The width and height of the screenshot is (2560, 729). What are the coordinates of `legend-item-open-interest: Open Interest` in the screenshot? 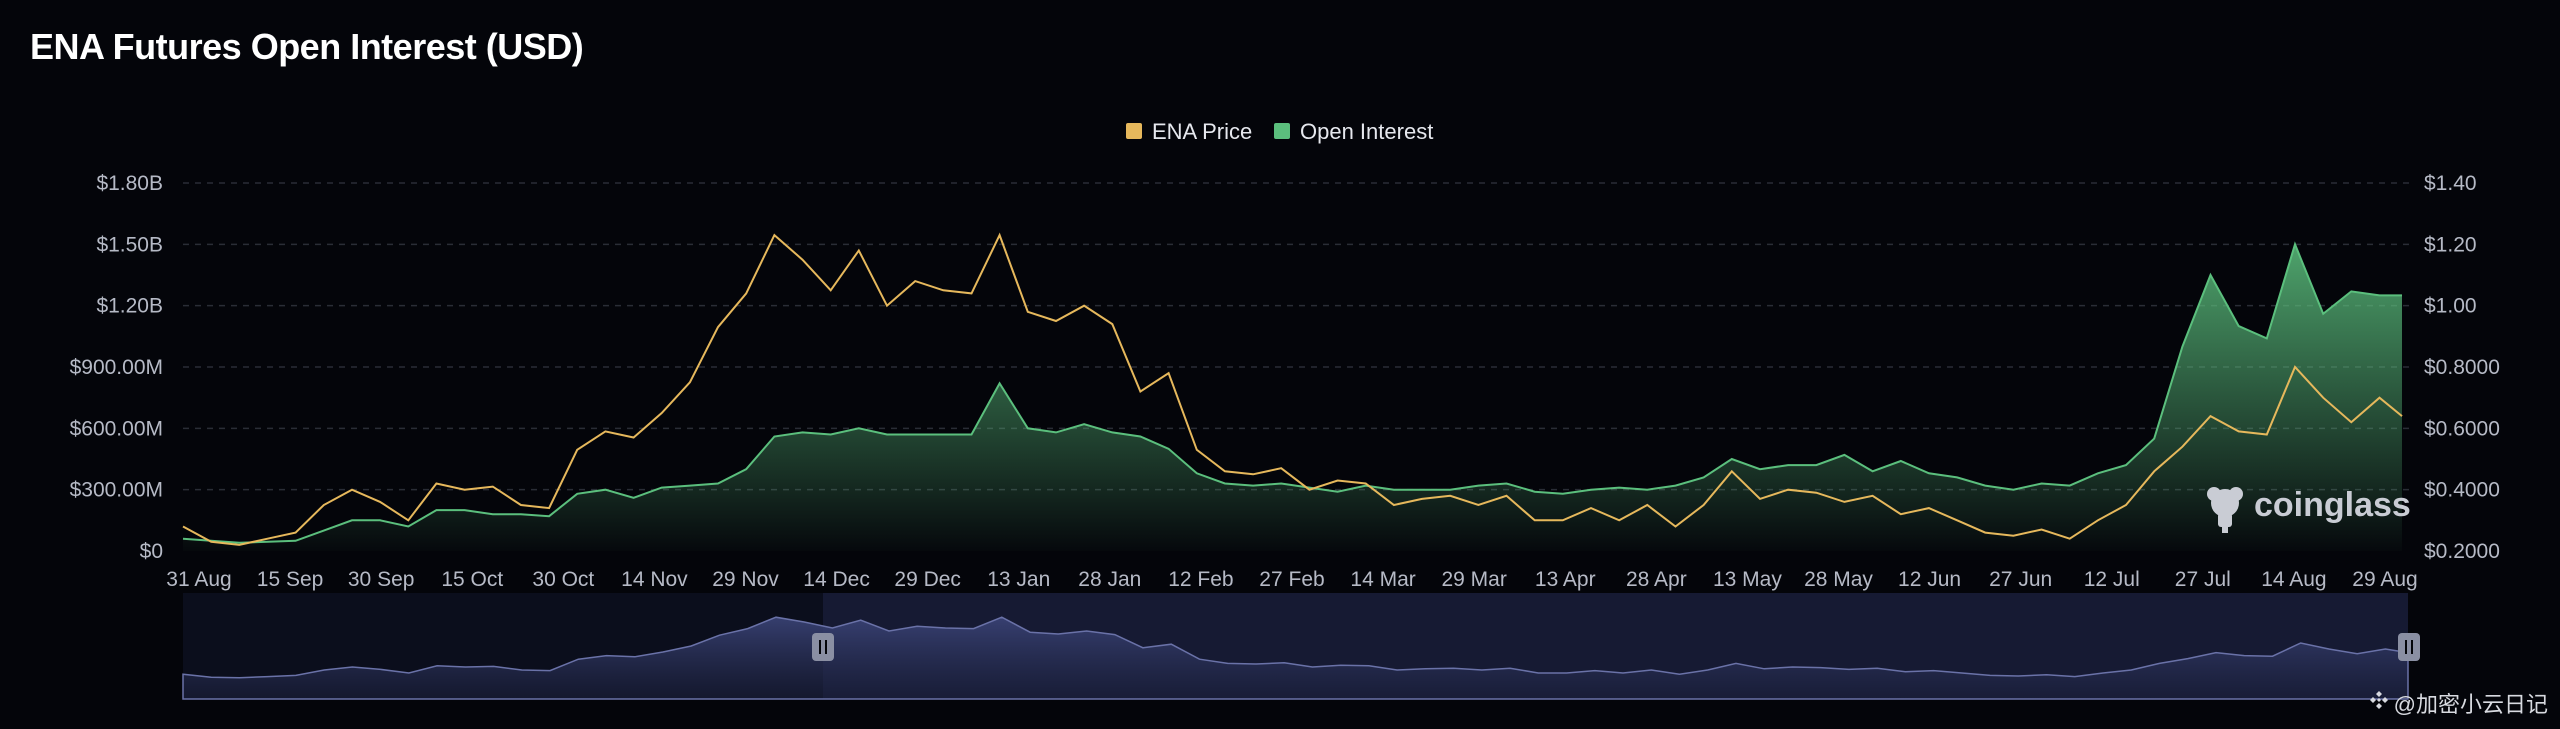 It's located at (1353, 131).